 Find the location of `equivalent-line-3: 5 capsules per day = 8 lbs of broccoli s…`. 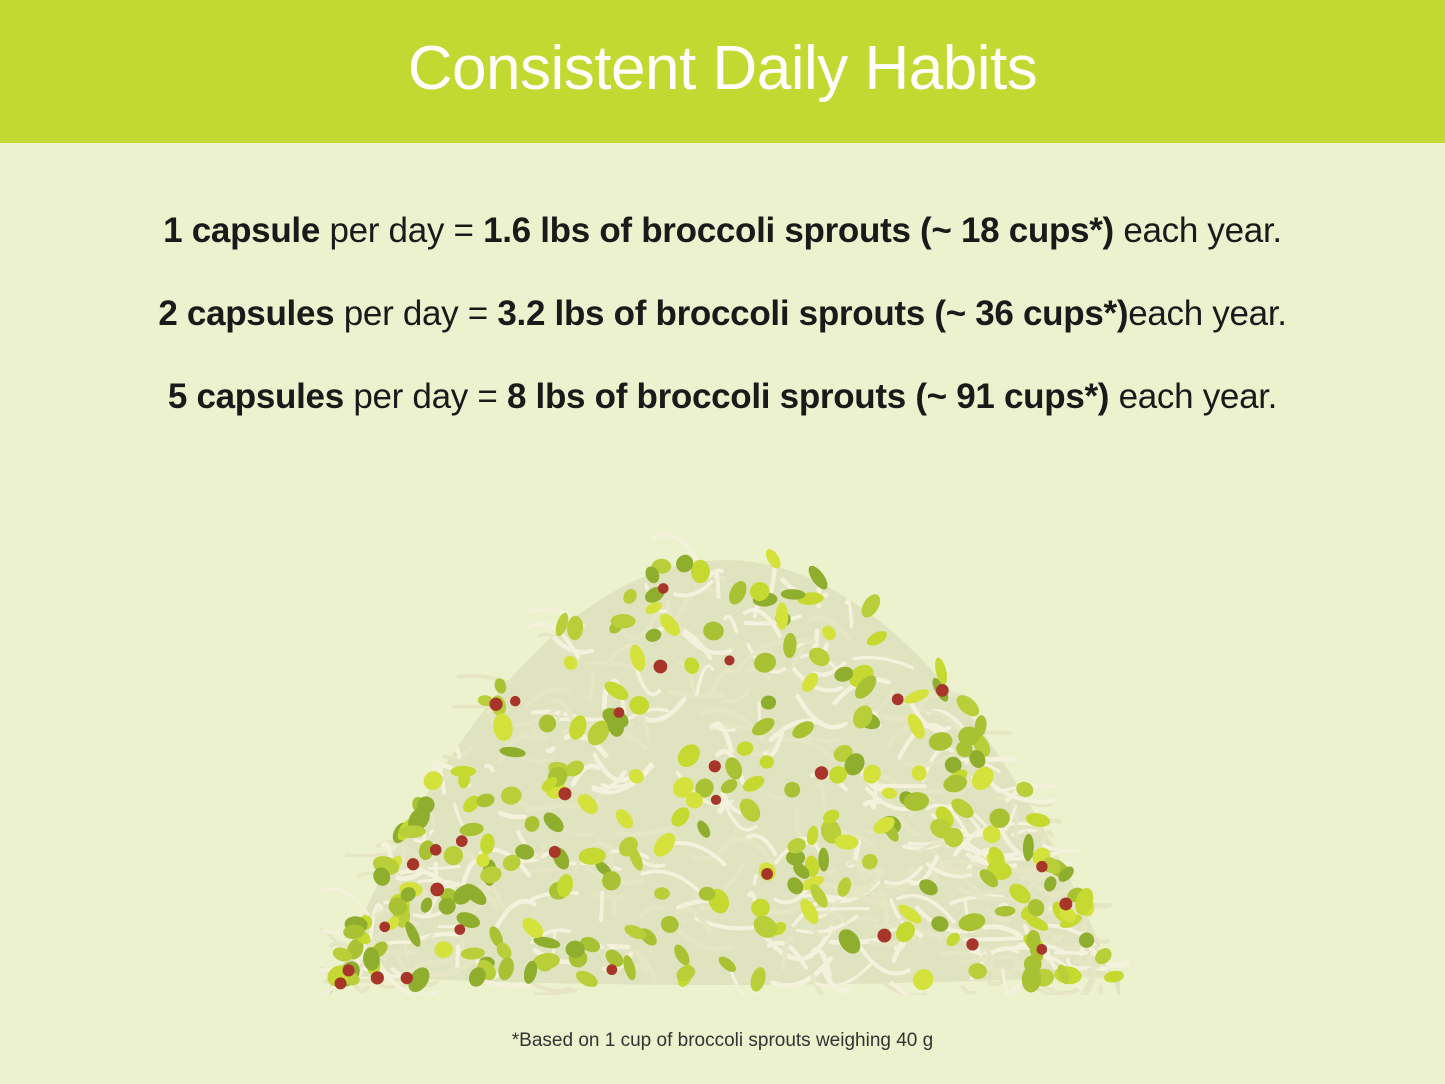

equivalent-line-3: 5 capsules per day = 8 lbs of broccoli s… is located at coordinates (722, 412).